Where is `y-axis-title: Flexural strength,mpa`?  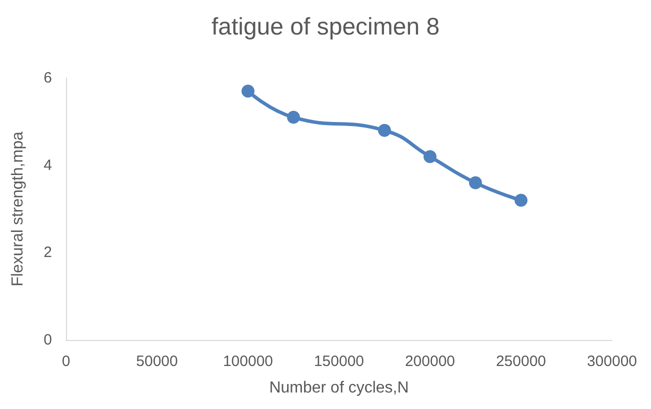
y-axis-title: Flexural strength,mpa is located at coordinates (18, 209).